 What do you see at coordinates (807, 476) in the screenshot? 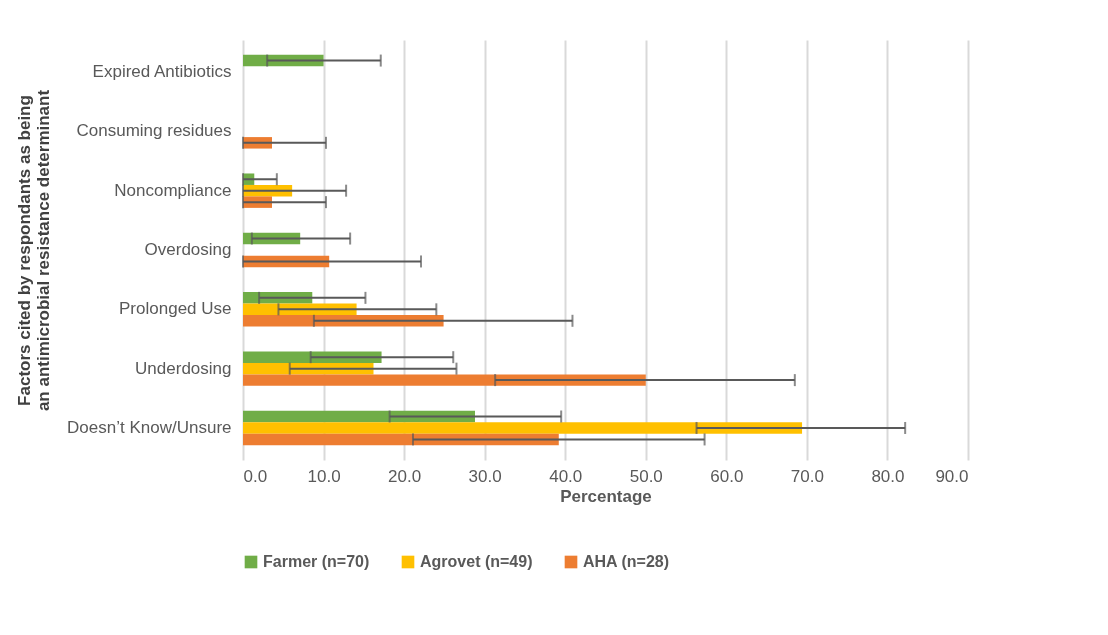
I see `x-tick-label: 70.0` at bounding box center [807, 476].